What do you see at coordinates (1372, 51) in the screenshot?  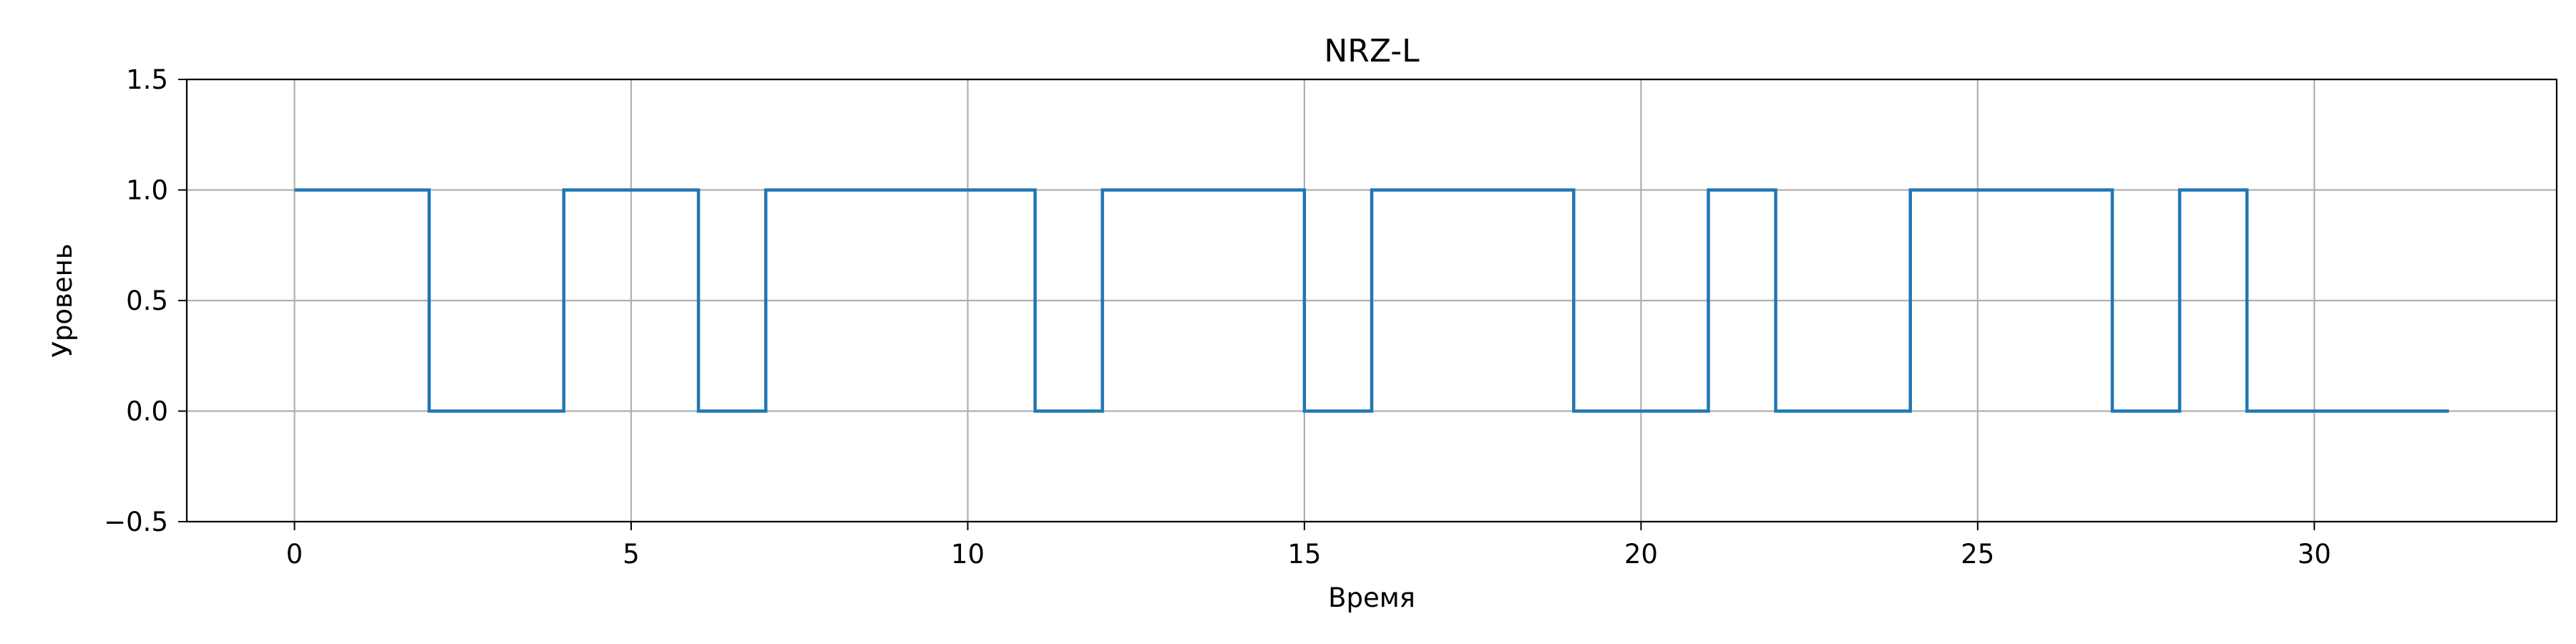 I see `chart-title: NRZ-L` at bounding box center [1372, 51].